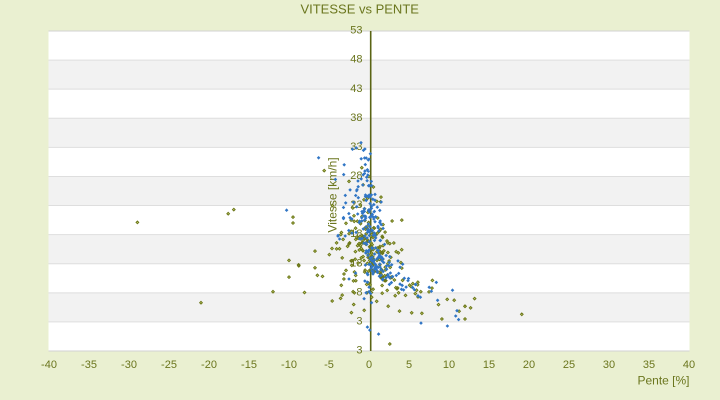 This screenshot has width=720, height=400. Describe the element at coordinates (359, 292) in the screenshot. I see `svg-text: 8` at that location.